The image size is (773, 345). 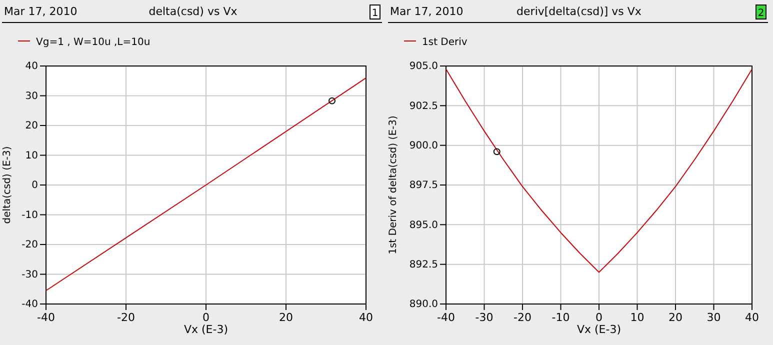 I want to click on y-tick-label: 890.0, so click(x=423, y=304).